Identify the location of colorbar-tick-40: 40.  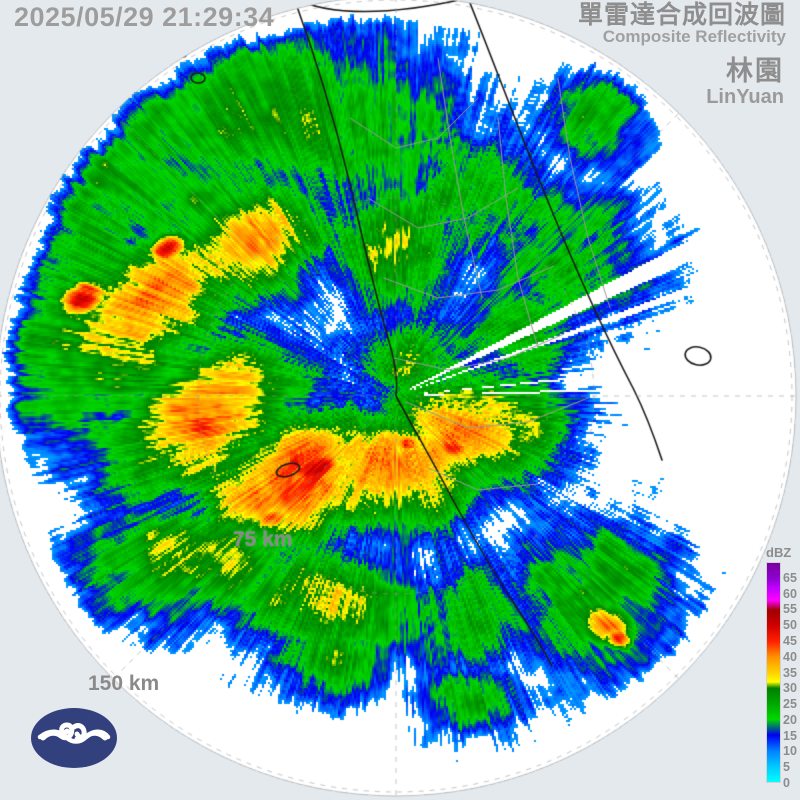
(790, 656).